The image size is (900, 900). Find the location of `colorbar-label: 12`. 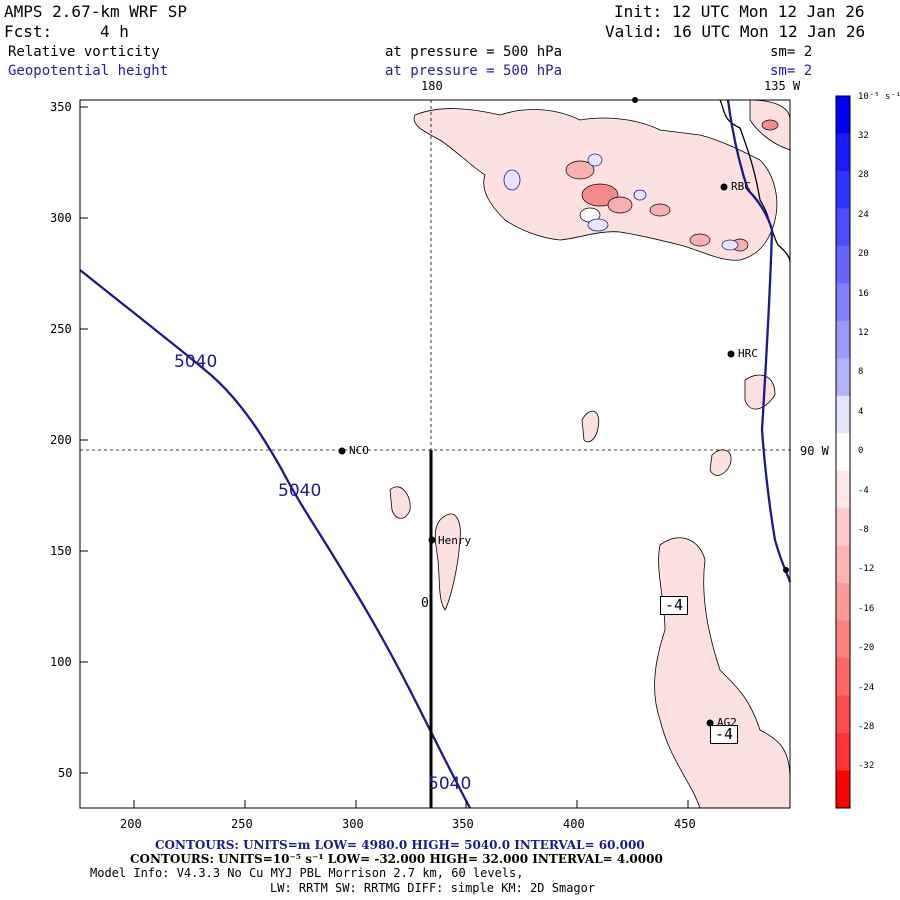

colorbar-label: 12 is located at coordinates (863, 333).